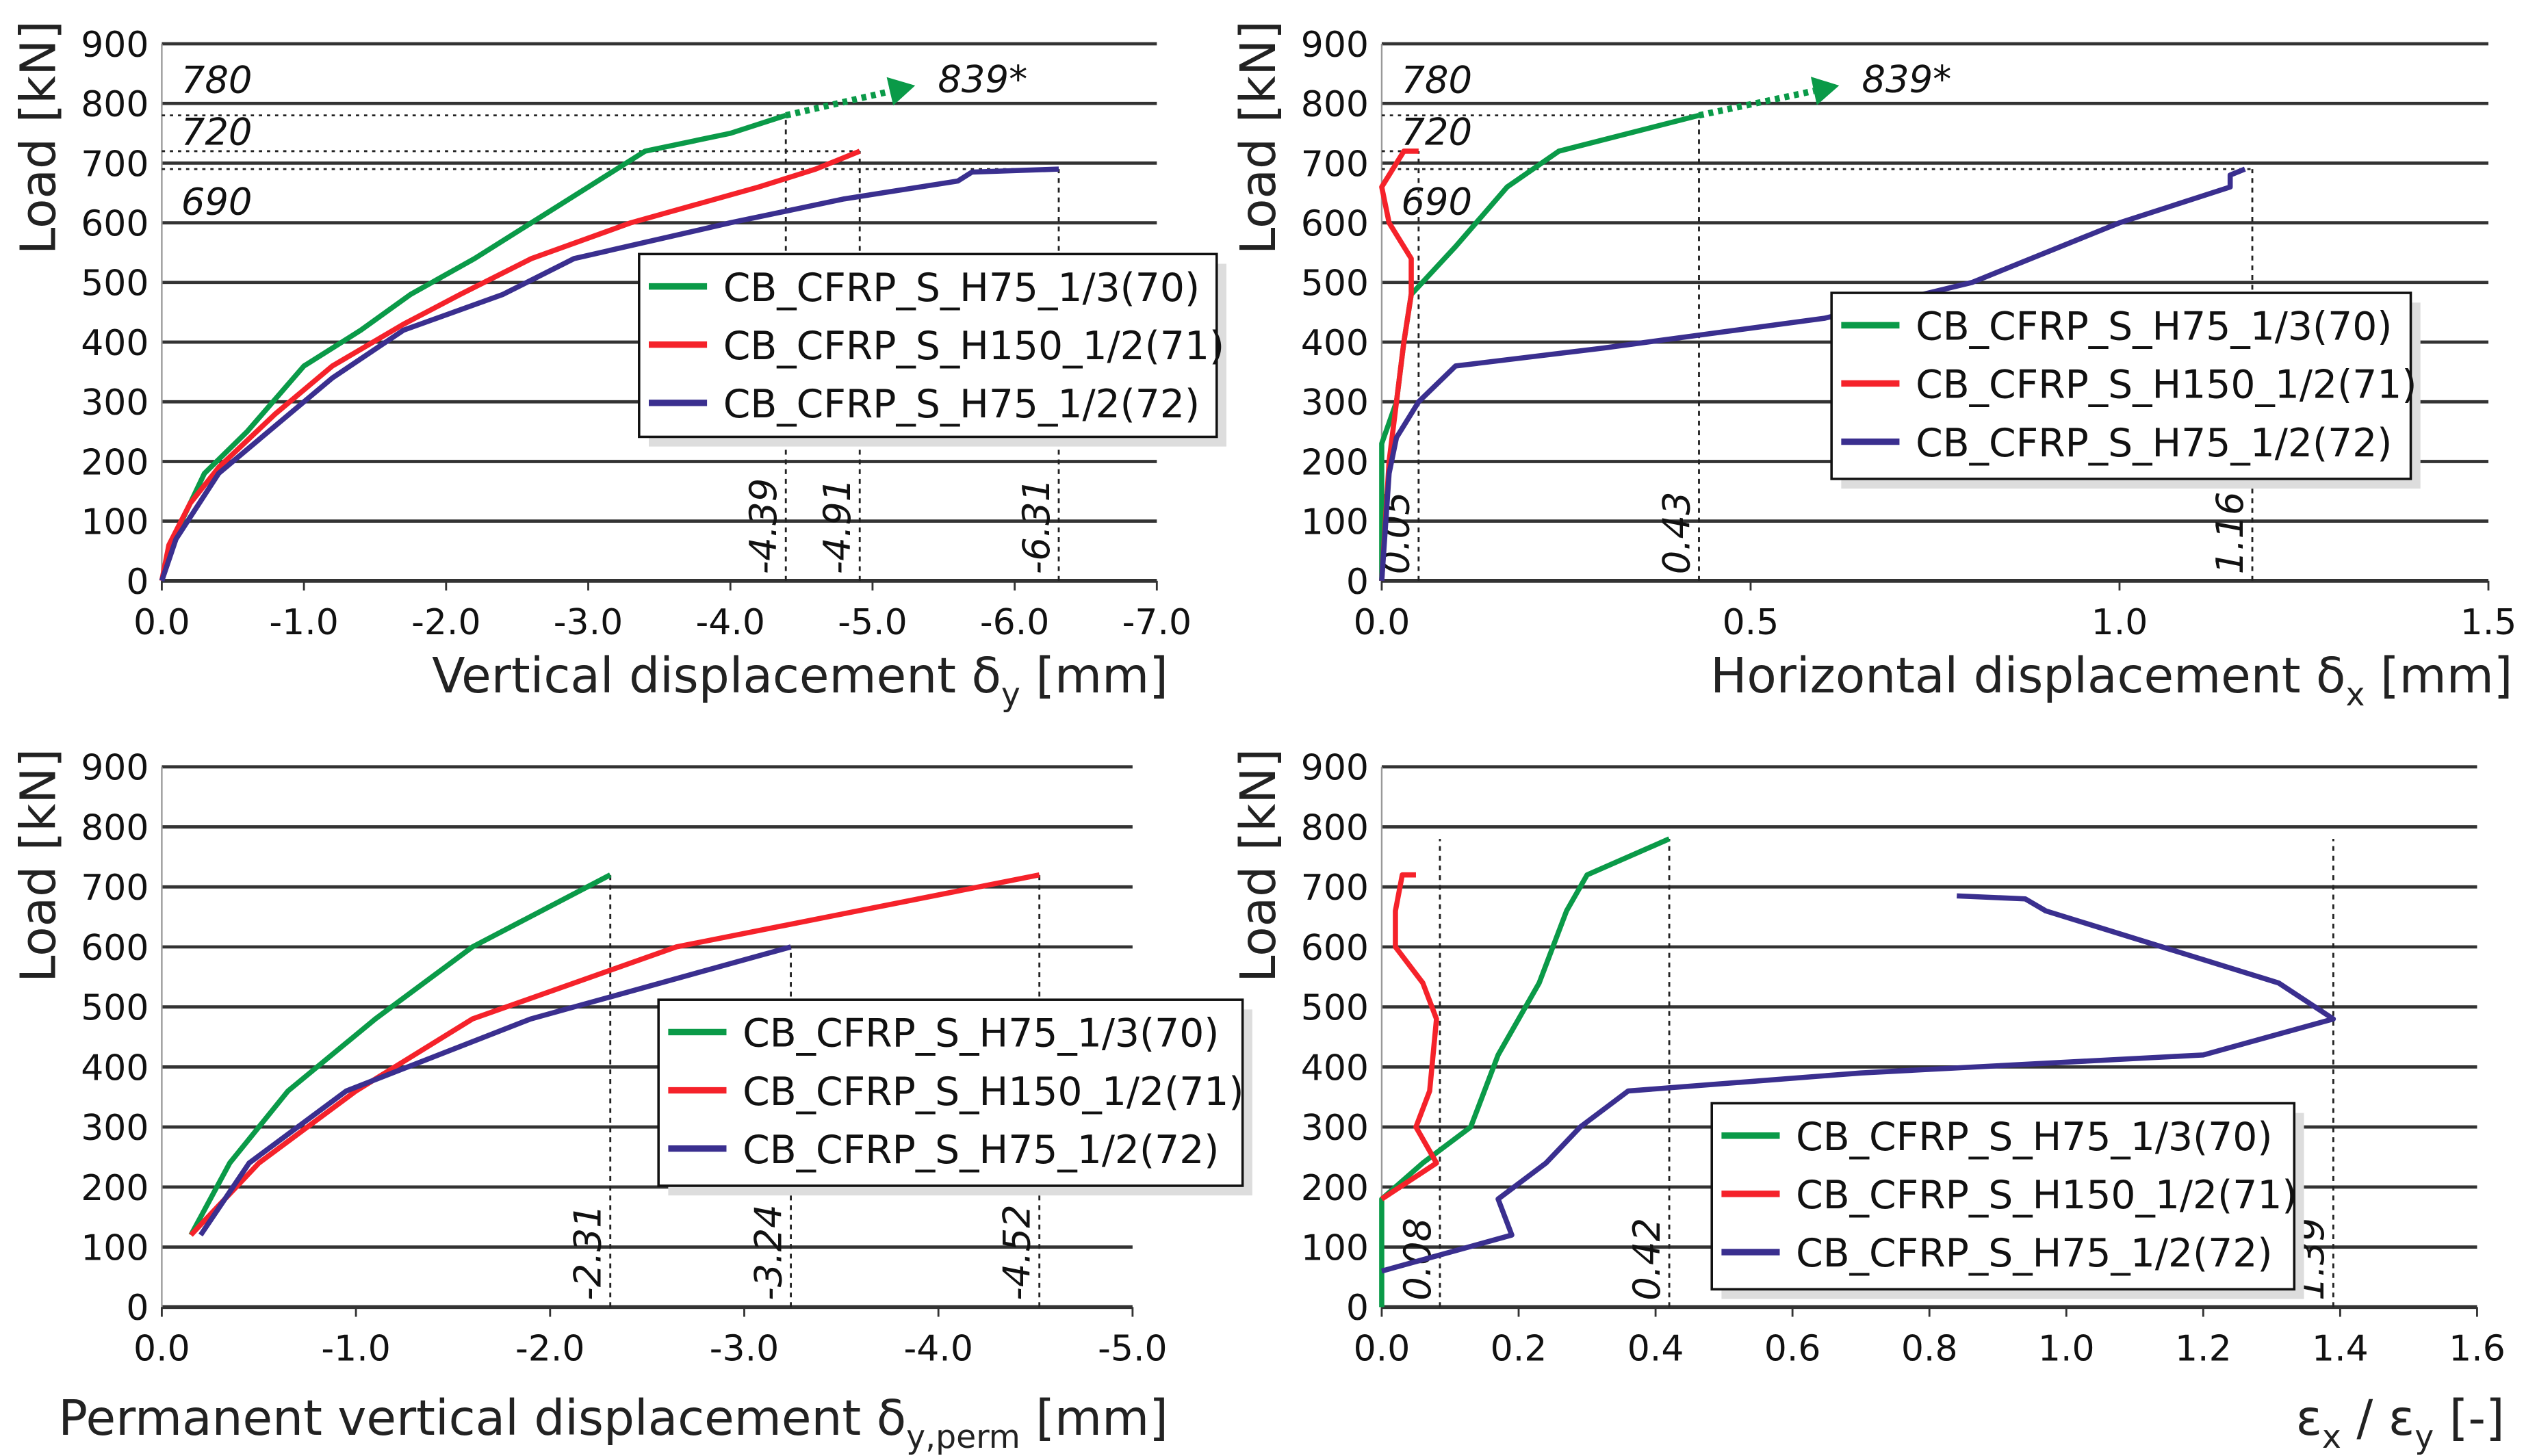 This screenshot has height=1456, width=2524. I want to click on x-tick-label: -3.0, so click(745, 1348).